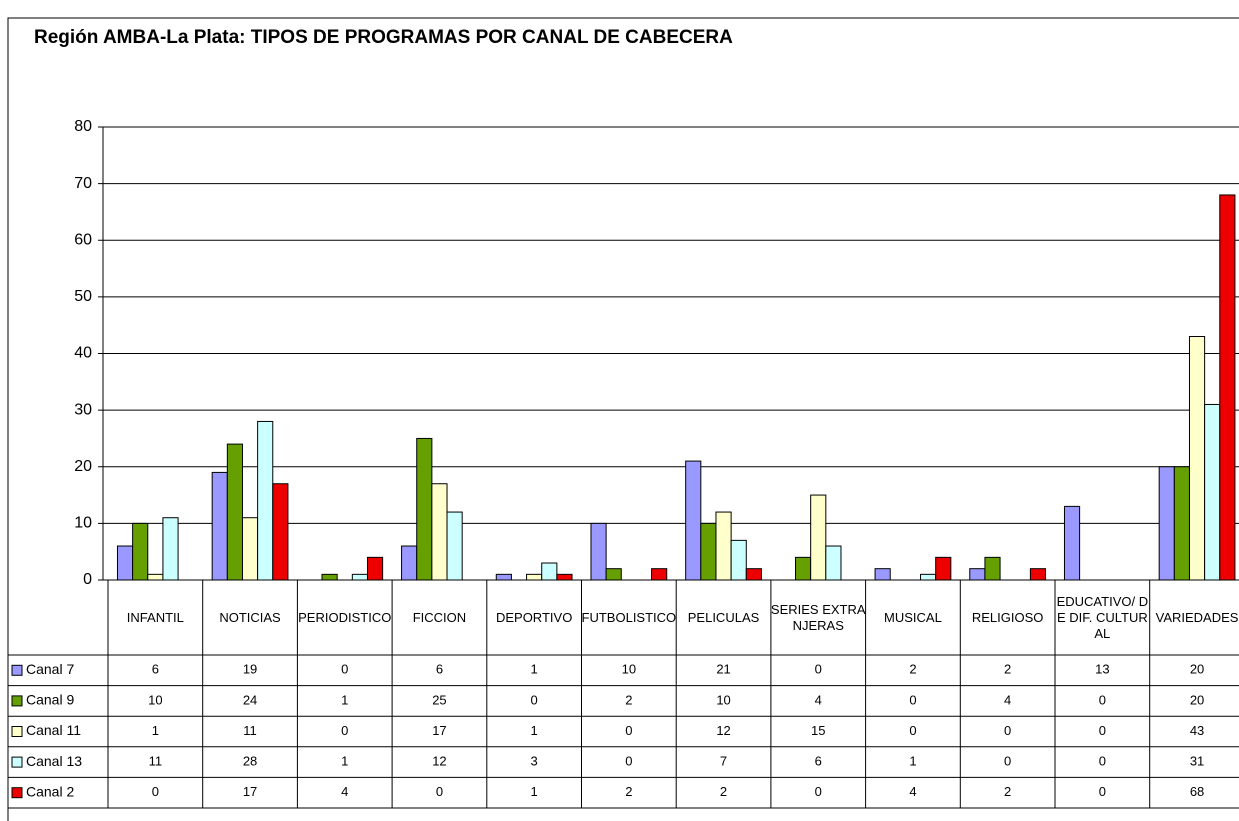 The width and height of the screenshot is (1239, 821). What do you see at coordinates (83, 409) in the screenshot?
I see `y-tick-label: 30` at bounding box center [83, 409].